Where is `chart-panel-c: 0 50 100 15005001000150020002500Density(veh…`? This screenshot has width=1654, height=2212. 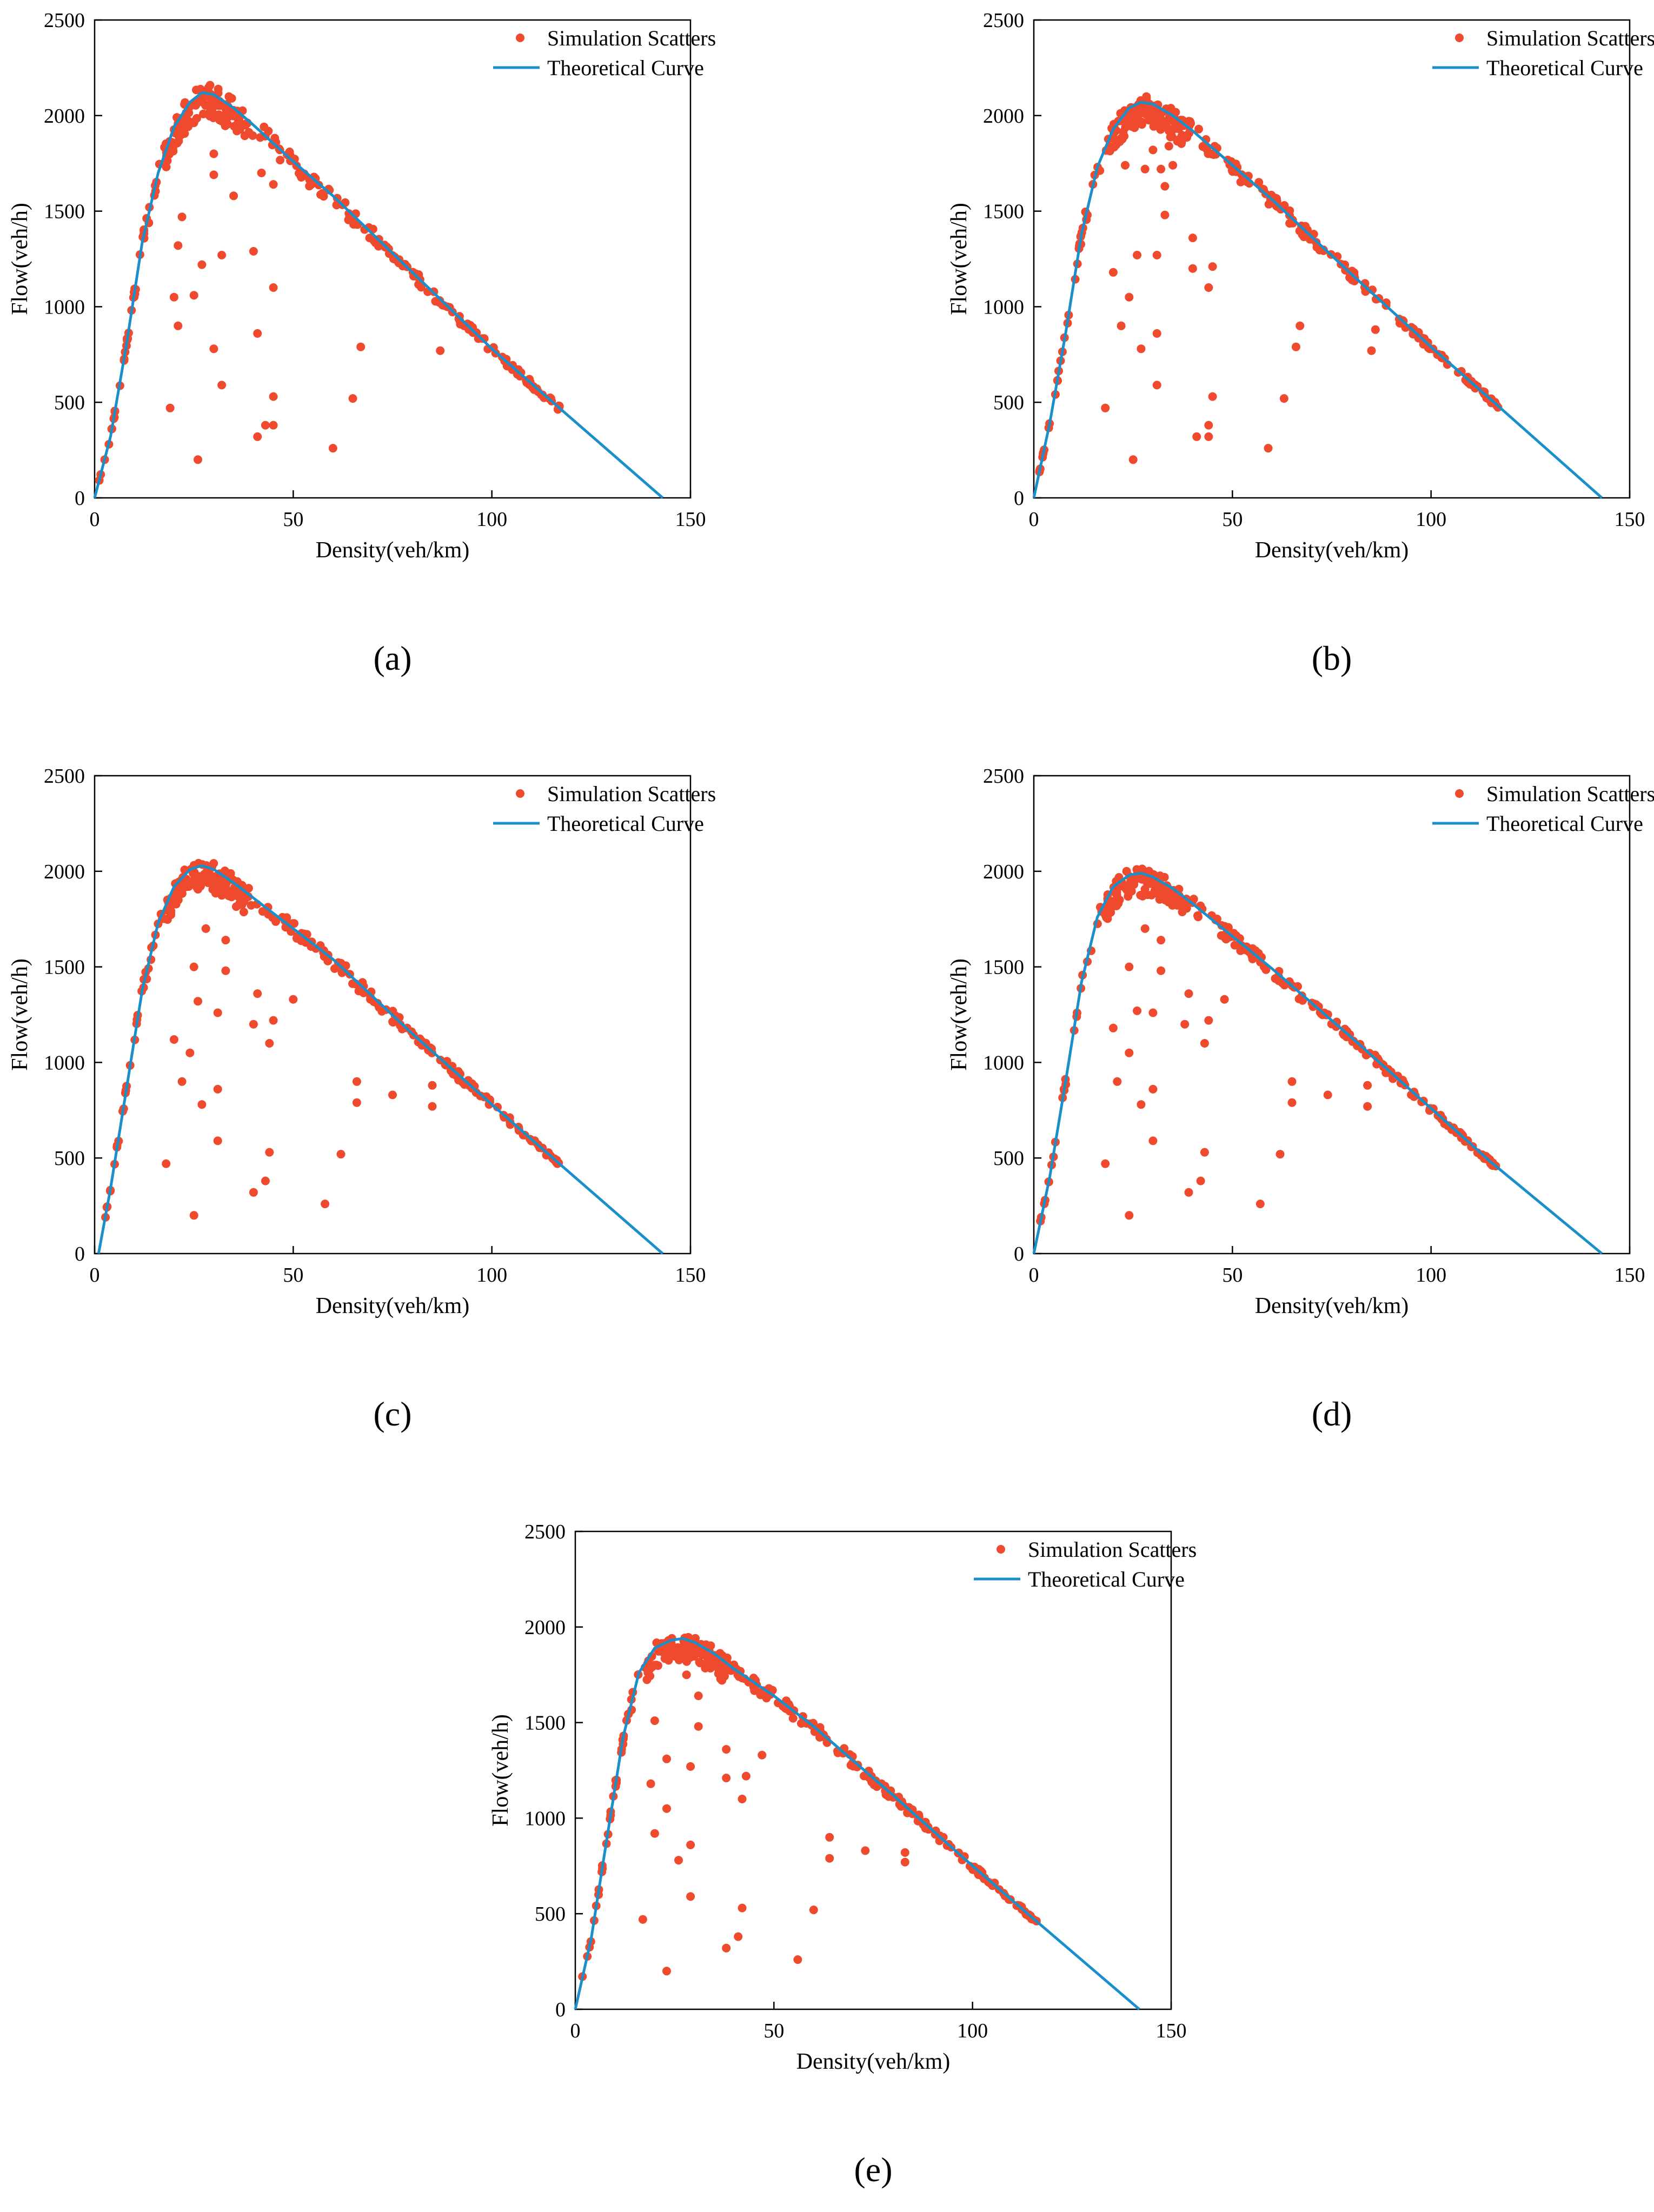
chart-panel-c: 0 50 100 15005001000150020002500Density(veh… is located at coordinates (362, 1099).